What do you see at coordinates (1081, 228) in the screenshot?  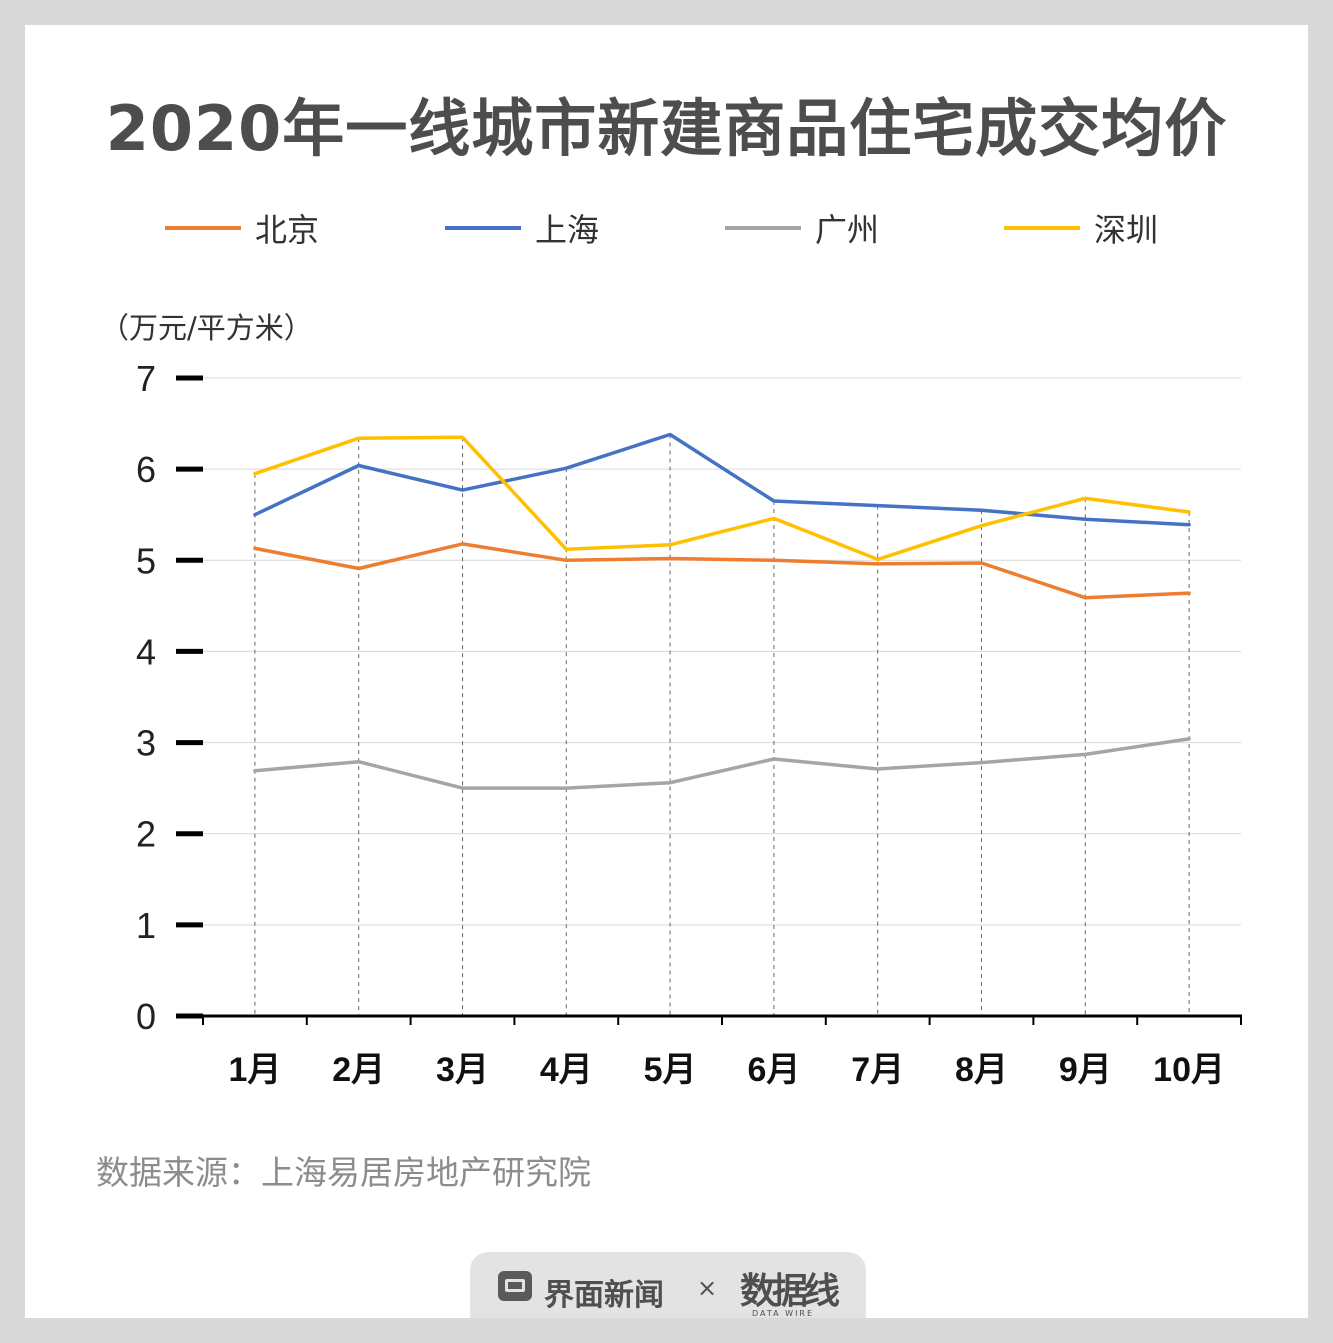 I see `legend-item-shenzhen: 深圳` at bounding box center [1081, 228].